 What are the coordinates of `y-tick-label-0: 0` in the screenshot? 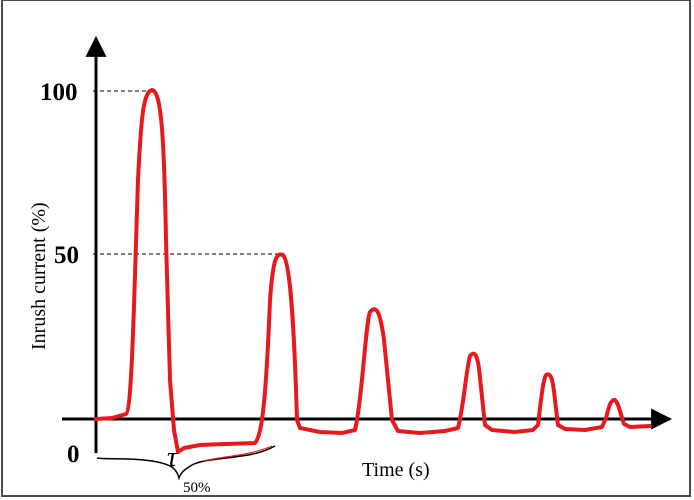 It's located at (73, 454).